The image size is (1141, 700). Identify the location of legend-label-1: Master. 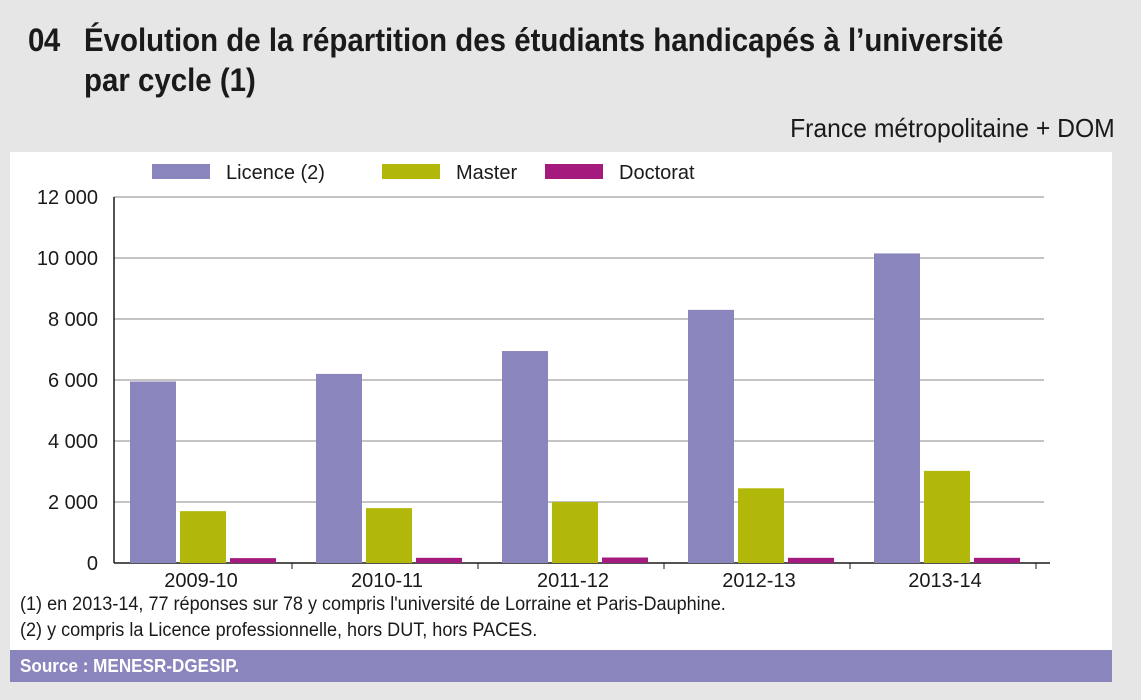
(486, 173).